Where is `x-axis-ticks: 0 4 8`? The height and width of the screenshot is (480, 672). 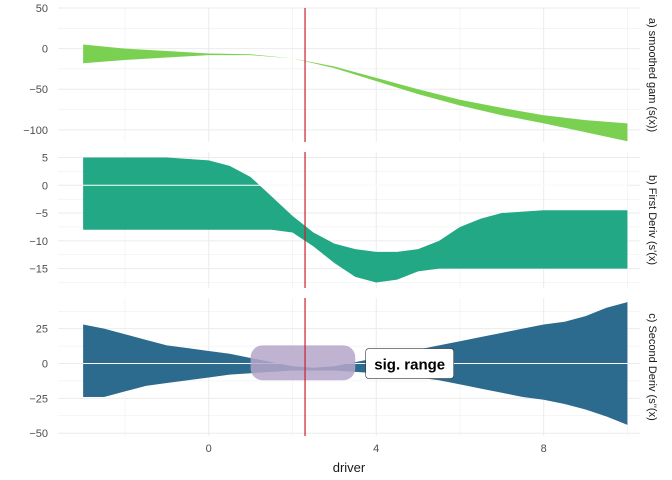
x-axis-ticks: 0 4 8 is located at coordinates (376, 449).